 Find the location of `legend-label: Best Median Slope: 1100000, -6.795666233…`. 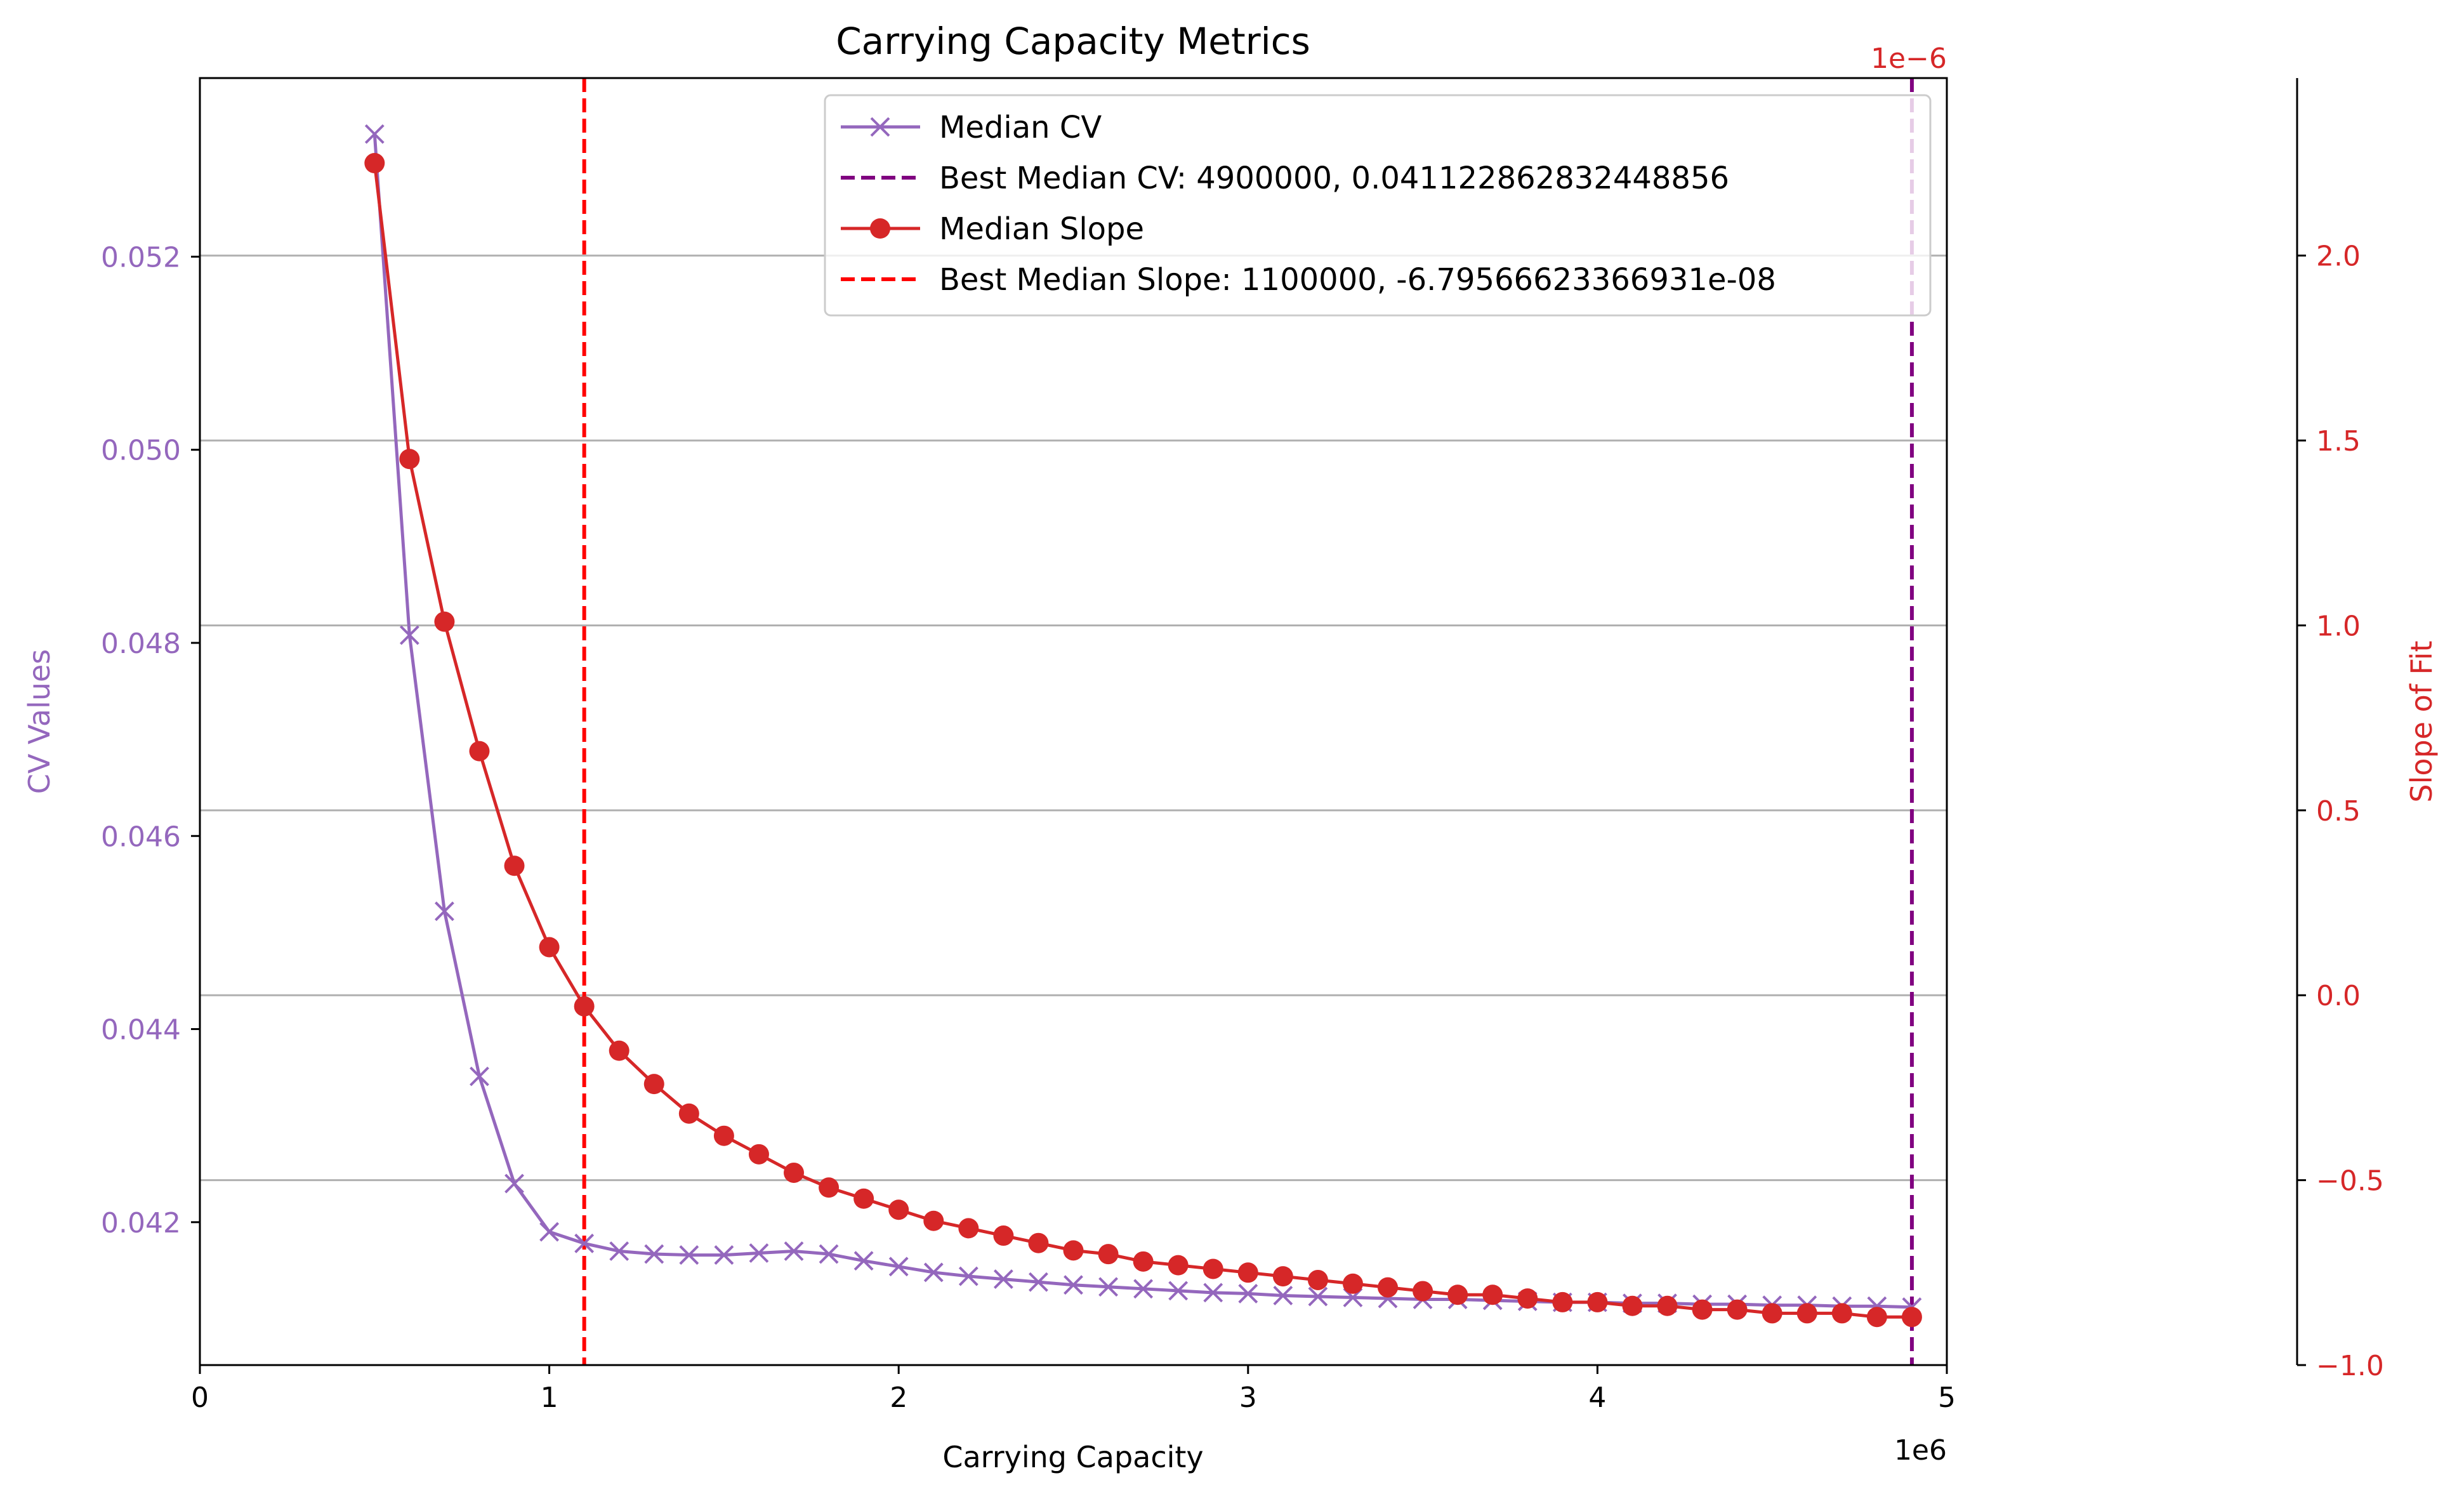

legend-label: Best Median Slope: 1100000, -6.795666233… is located at coordinates (1357, 280).